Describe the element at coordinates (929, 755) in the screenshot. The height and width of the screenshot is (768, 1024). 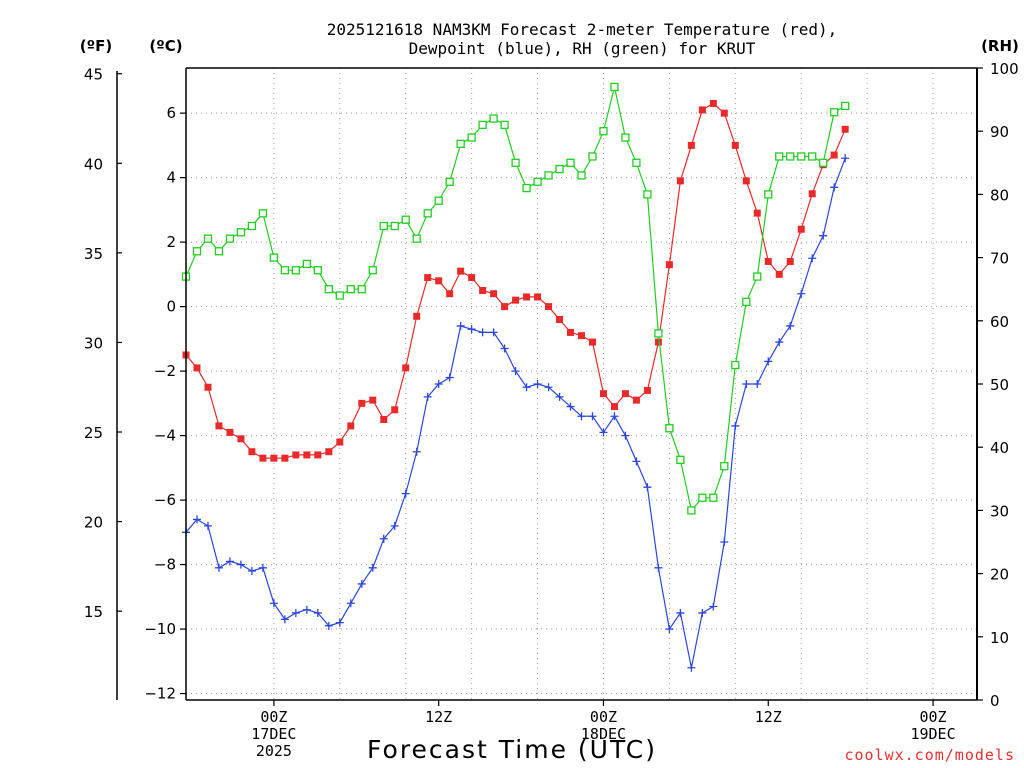
I see `credit-label: coolwx.com/models` at that location.